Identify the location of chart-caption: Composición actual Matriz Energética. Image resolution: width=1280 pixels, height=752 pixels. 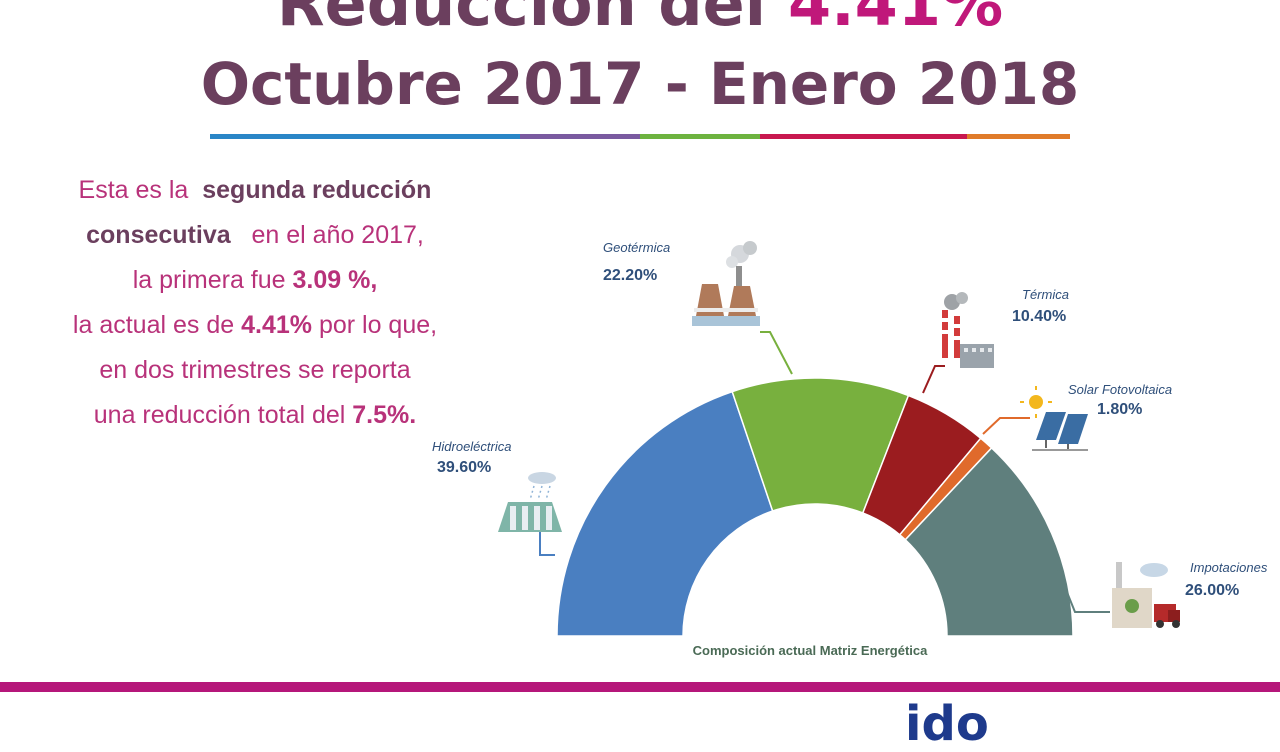
(810, 650).